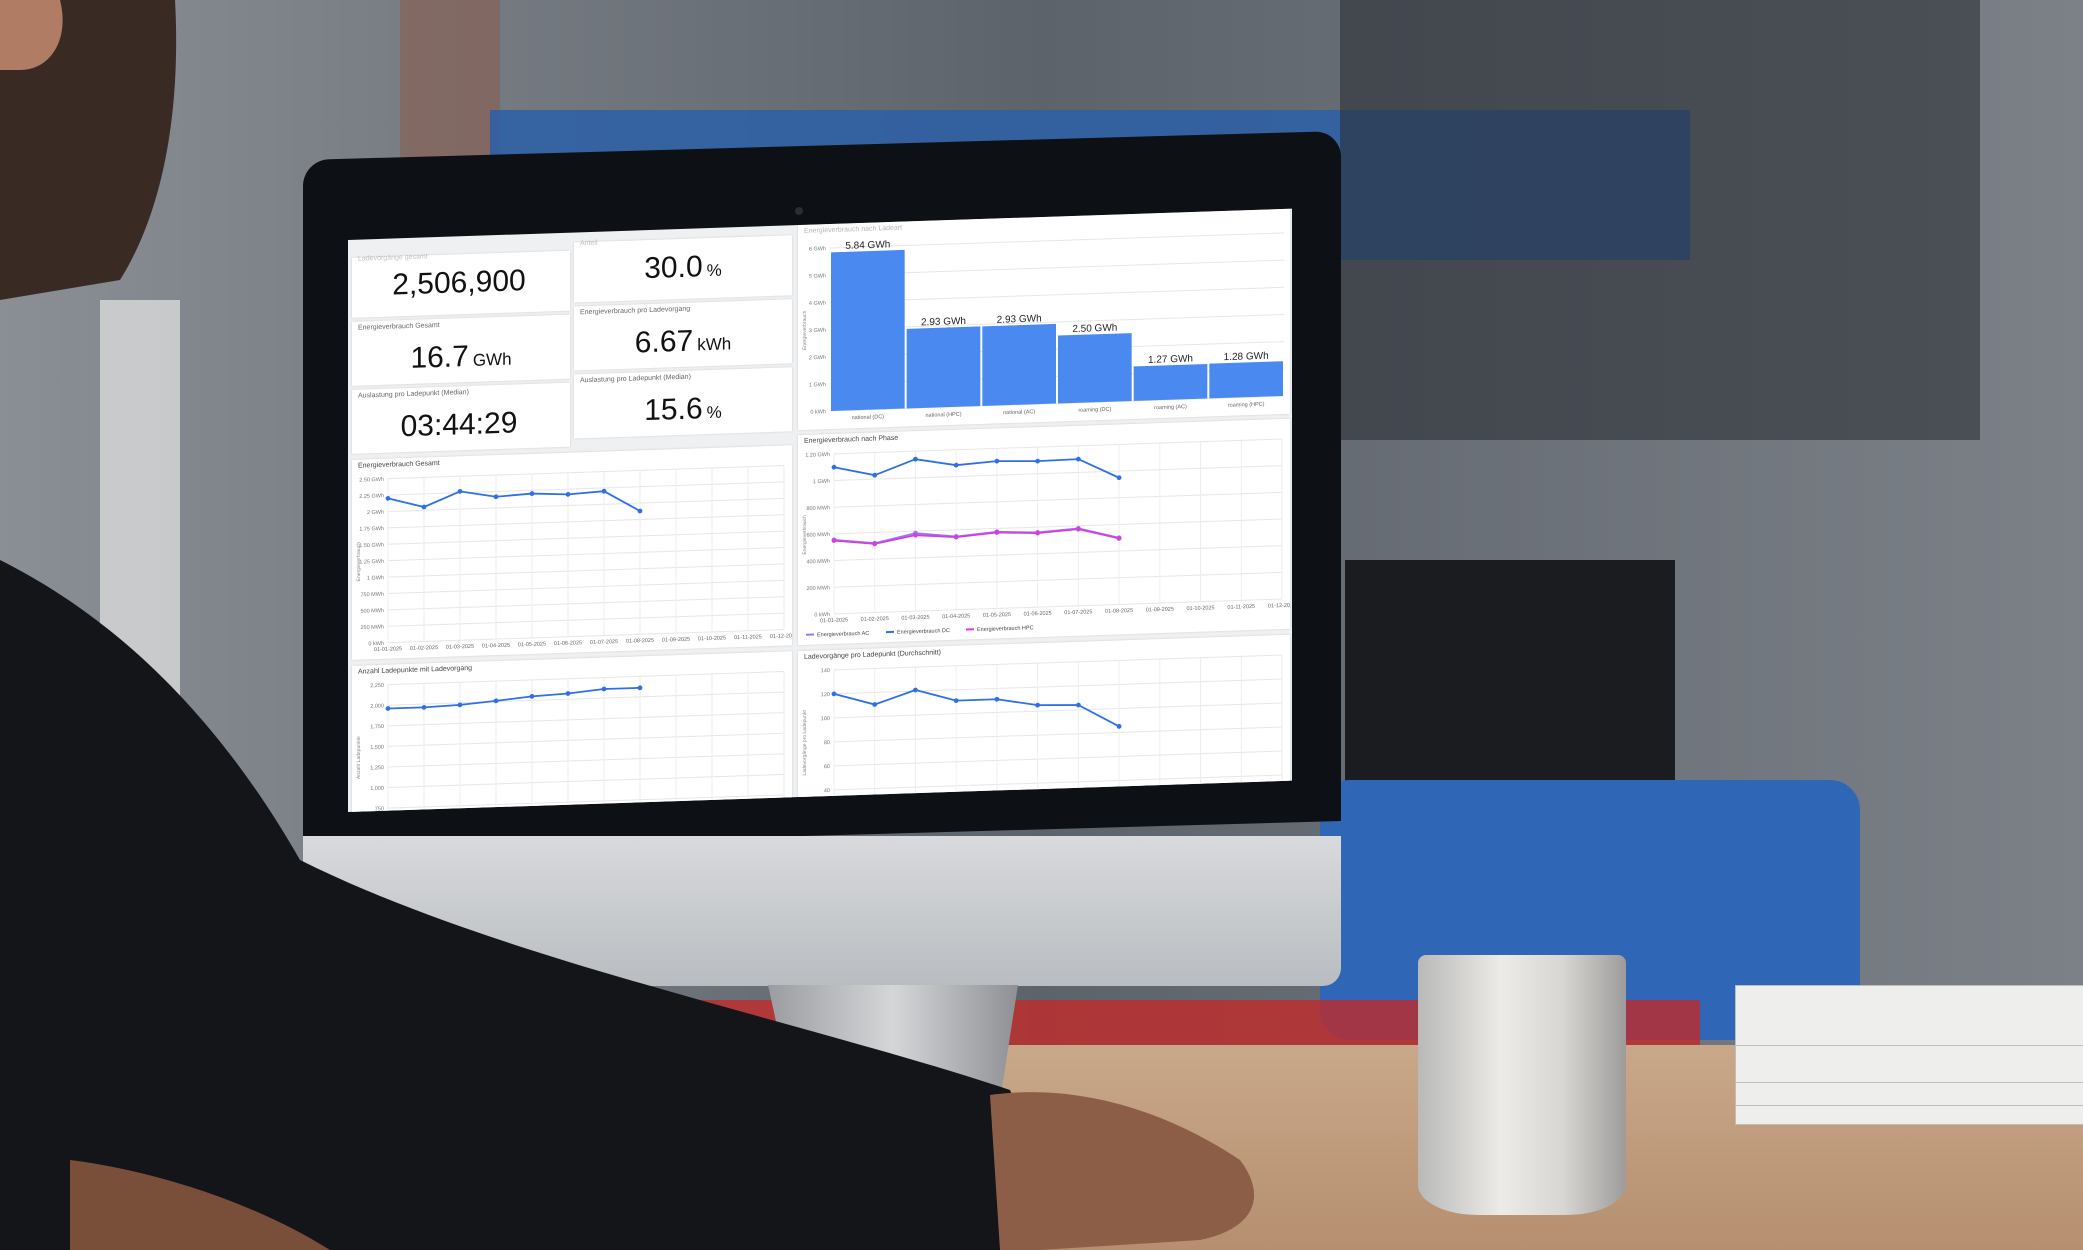 Image resolution: width=2083 pixels, height=1250 pixels. Describe the element at coordinates (371, 545) in the screenshot. I see `y-tick-label: 1.50 GWh` at that location.